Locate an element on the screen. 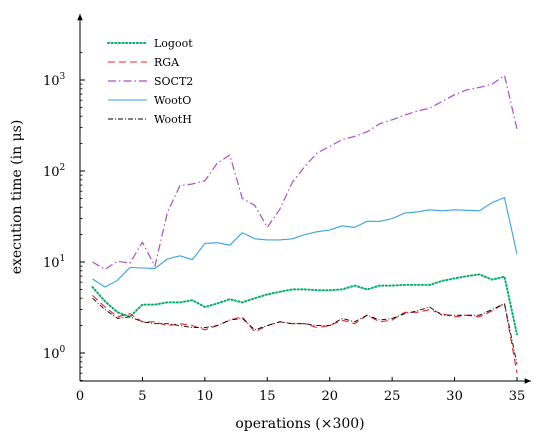 This screenshot has height=448, width=551. x-tick-label: 25 is located at coordinates (392, 396).